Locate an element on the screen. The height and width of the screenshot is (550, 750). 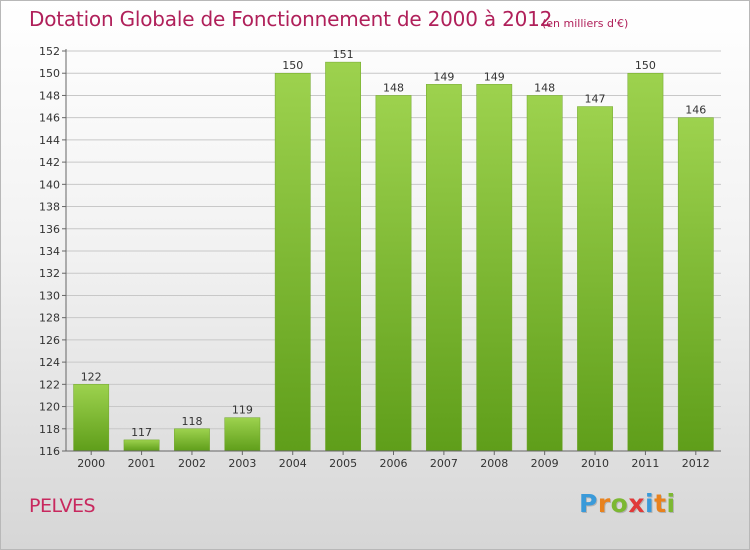
y-tick-label: 132 is located at coordinates (49, 273).